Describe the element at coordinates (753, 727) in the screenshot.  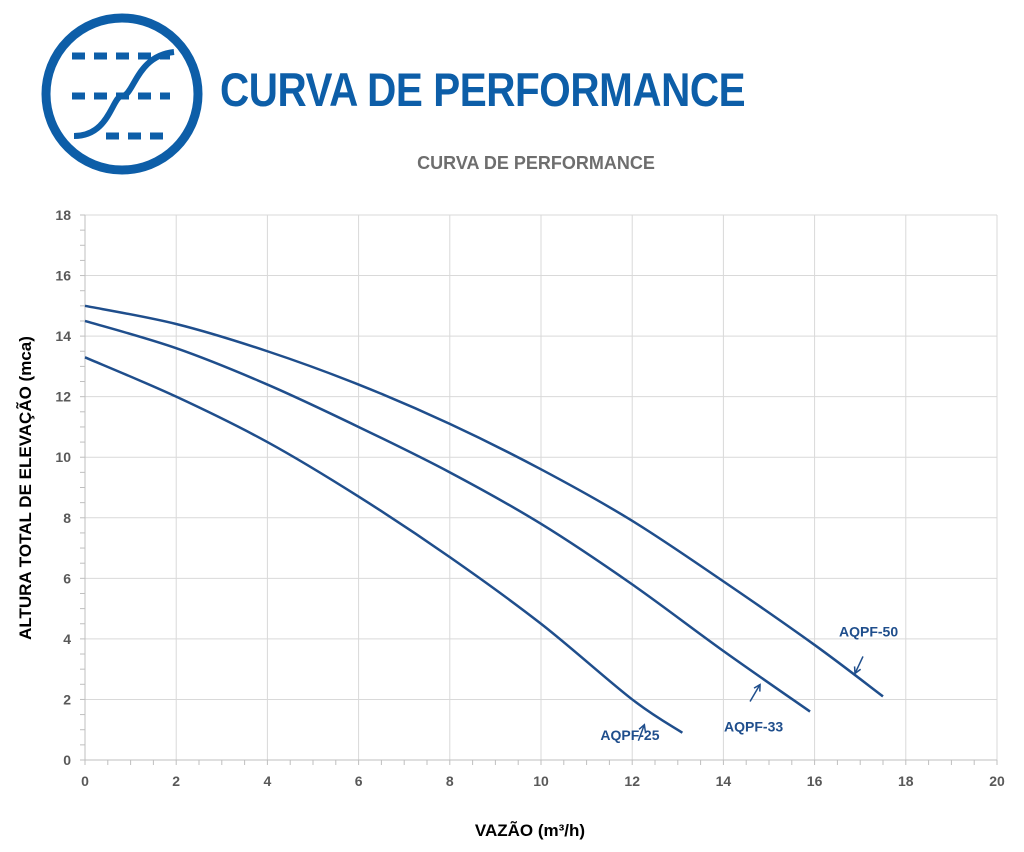
I see `series-label: AQPF-33` at that location.